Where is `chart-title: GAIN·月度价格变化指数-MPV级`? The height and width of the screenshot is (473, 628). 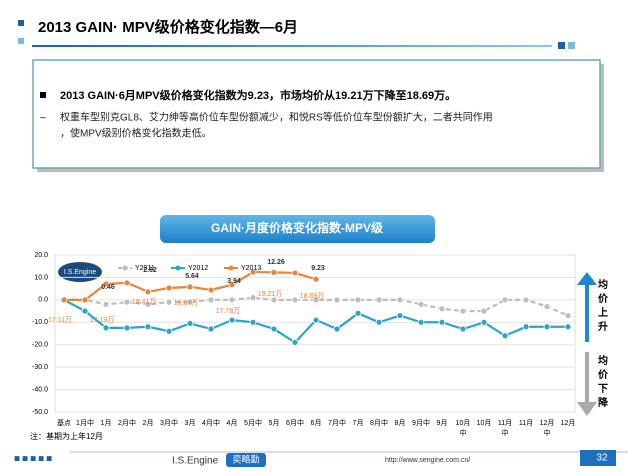
chart-title: GAIN·月度价格变化指数-MPV级 is located at coordinates (297, 227).